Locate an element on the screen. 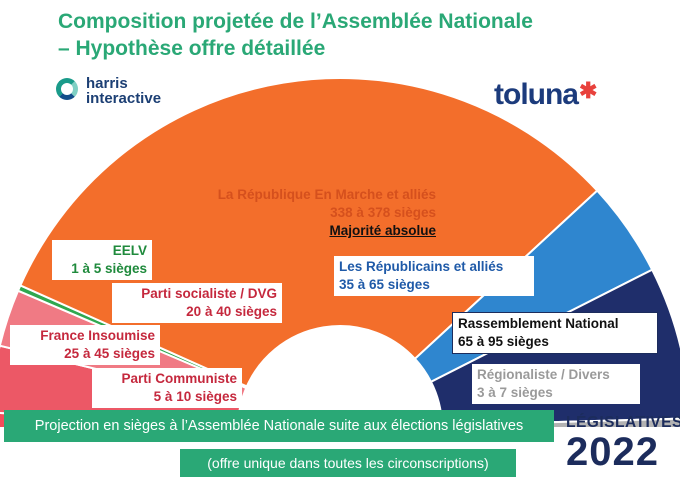  label-divers-range: 3 à 7 sièges is located at coordinates (515, 392).